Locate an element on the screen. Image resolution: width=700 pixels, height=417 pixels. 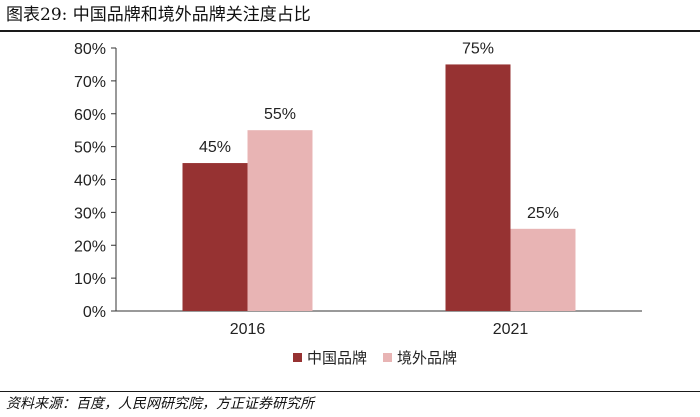
bar-中国品牌-2021 is located at coordinates (478, 187).